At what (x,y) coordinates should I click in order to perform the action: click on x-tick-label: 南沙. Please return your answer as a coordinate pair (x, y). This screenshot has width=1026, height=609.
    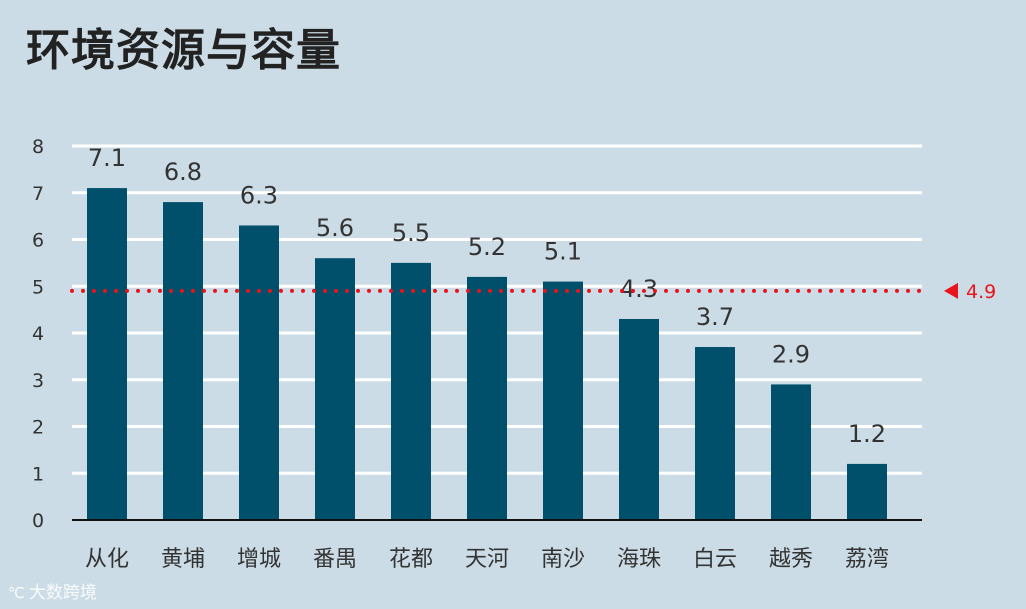
    Looking at the image, I should click on (563, 559).